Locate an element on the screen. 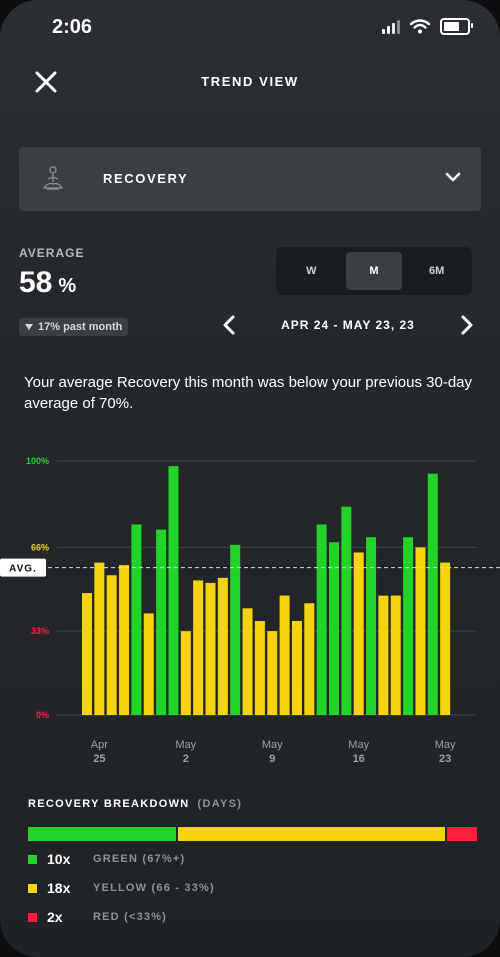 The height and width of the screenshot is (957, 500). close-icon is located at coordinates (46, 82).